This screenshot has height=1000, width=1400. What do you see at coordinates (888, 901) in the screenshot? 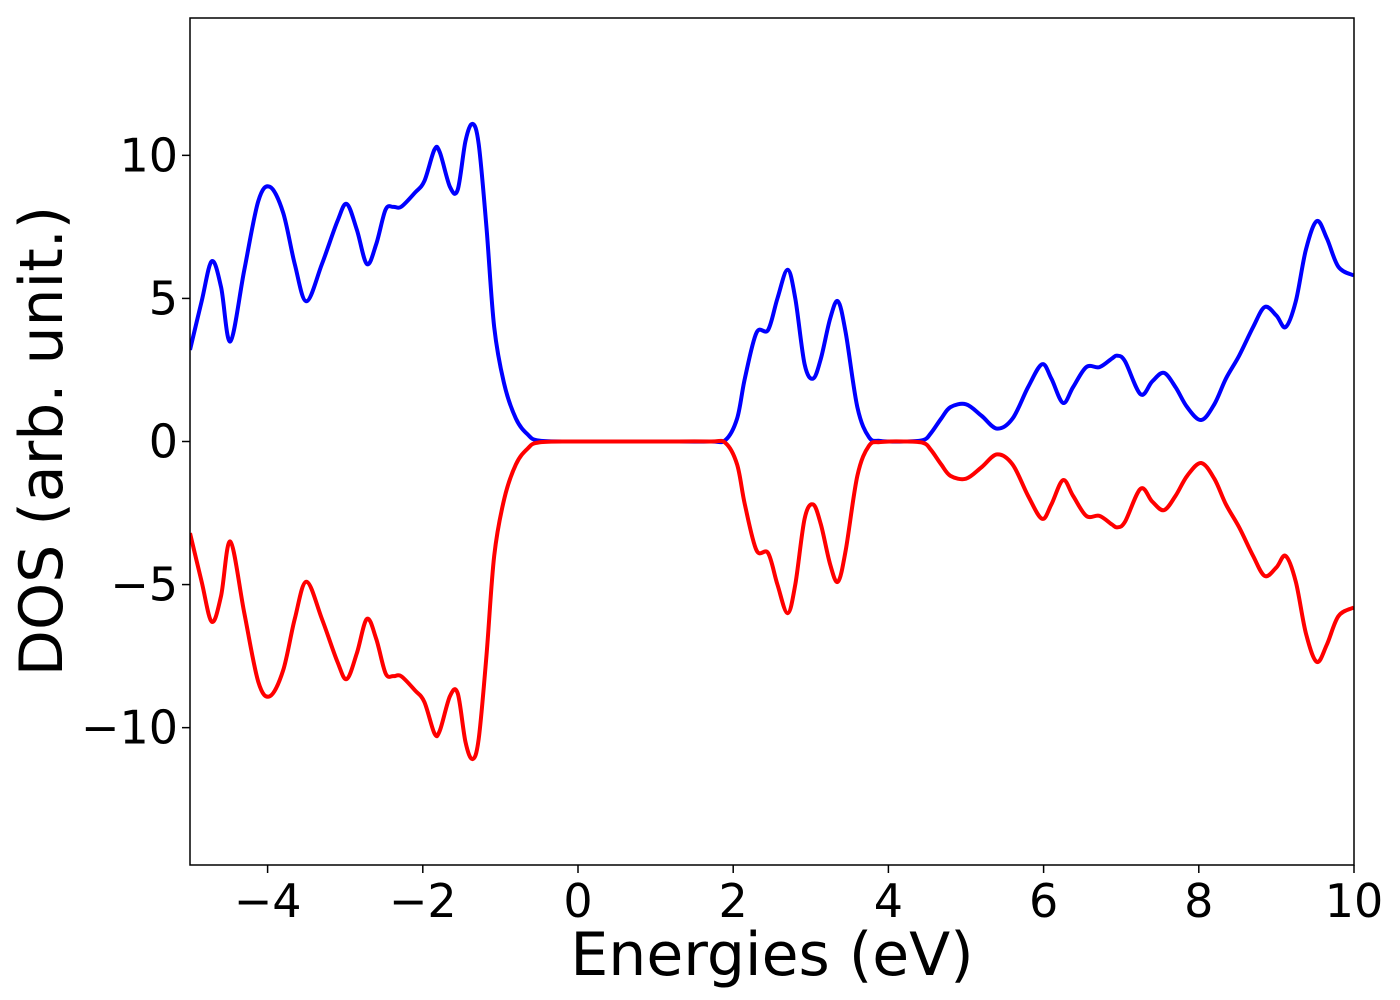
I see `x-tick-label: 4` at bounding box center [888, 901].